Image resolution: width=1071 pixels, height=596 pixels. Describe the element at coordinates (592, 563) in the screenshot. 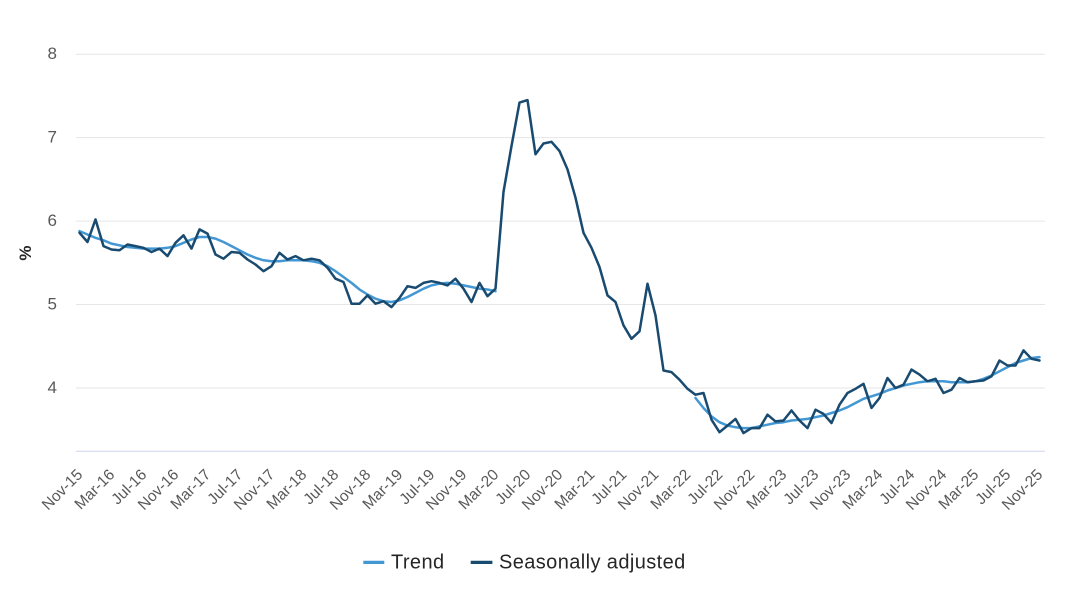

I see `svg-text: Seasonally adjusted` at that location.